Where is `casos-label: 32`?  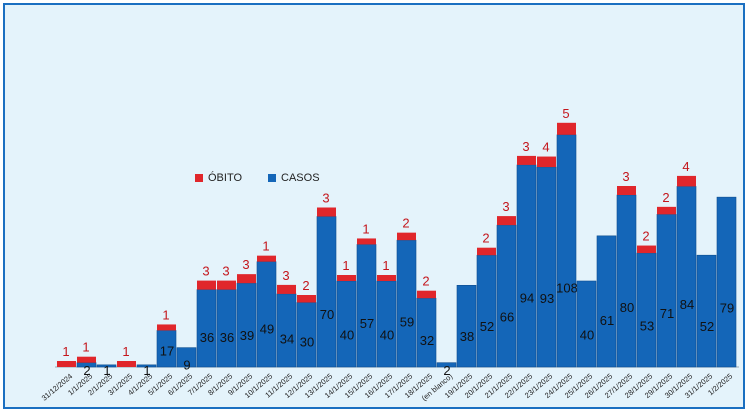 casos-label: 32 is located at coordinates (427, 340).